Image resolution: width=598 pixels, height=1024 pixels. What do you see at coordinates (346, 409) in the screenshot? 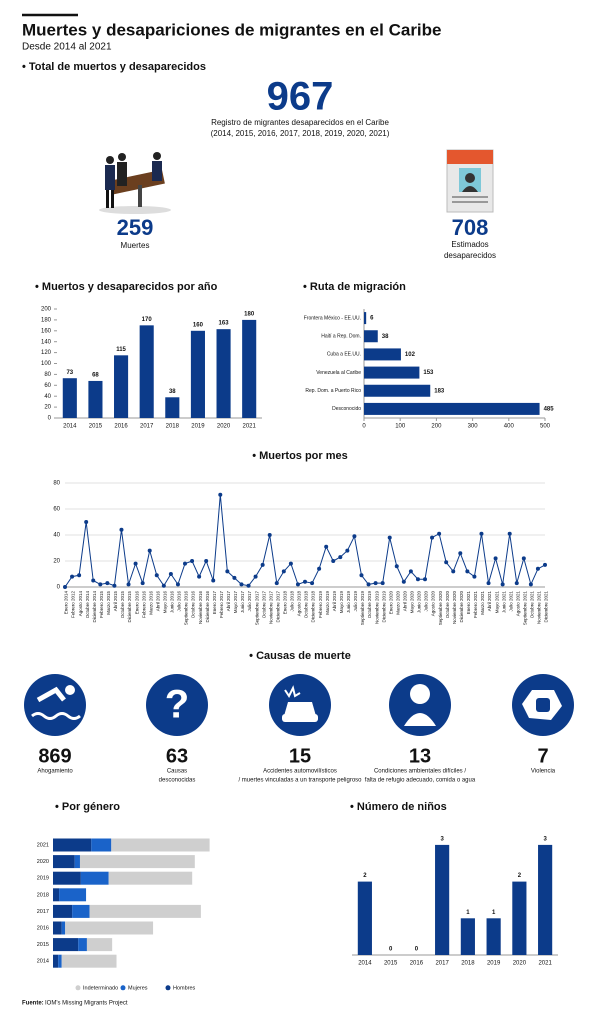
I see `y-tick-label: Desconocido` at bounding box center [346, 409].